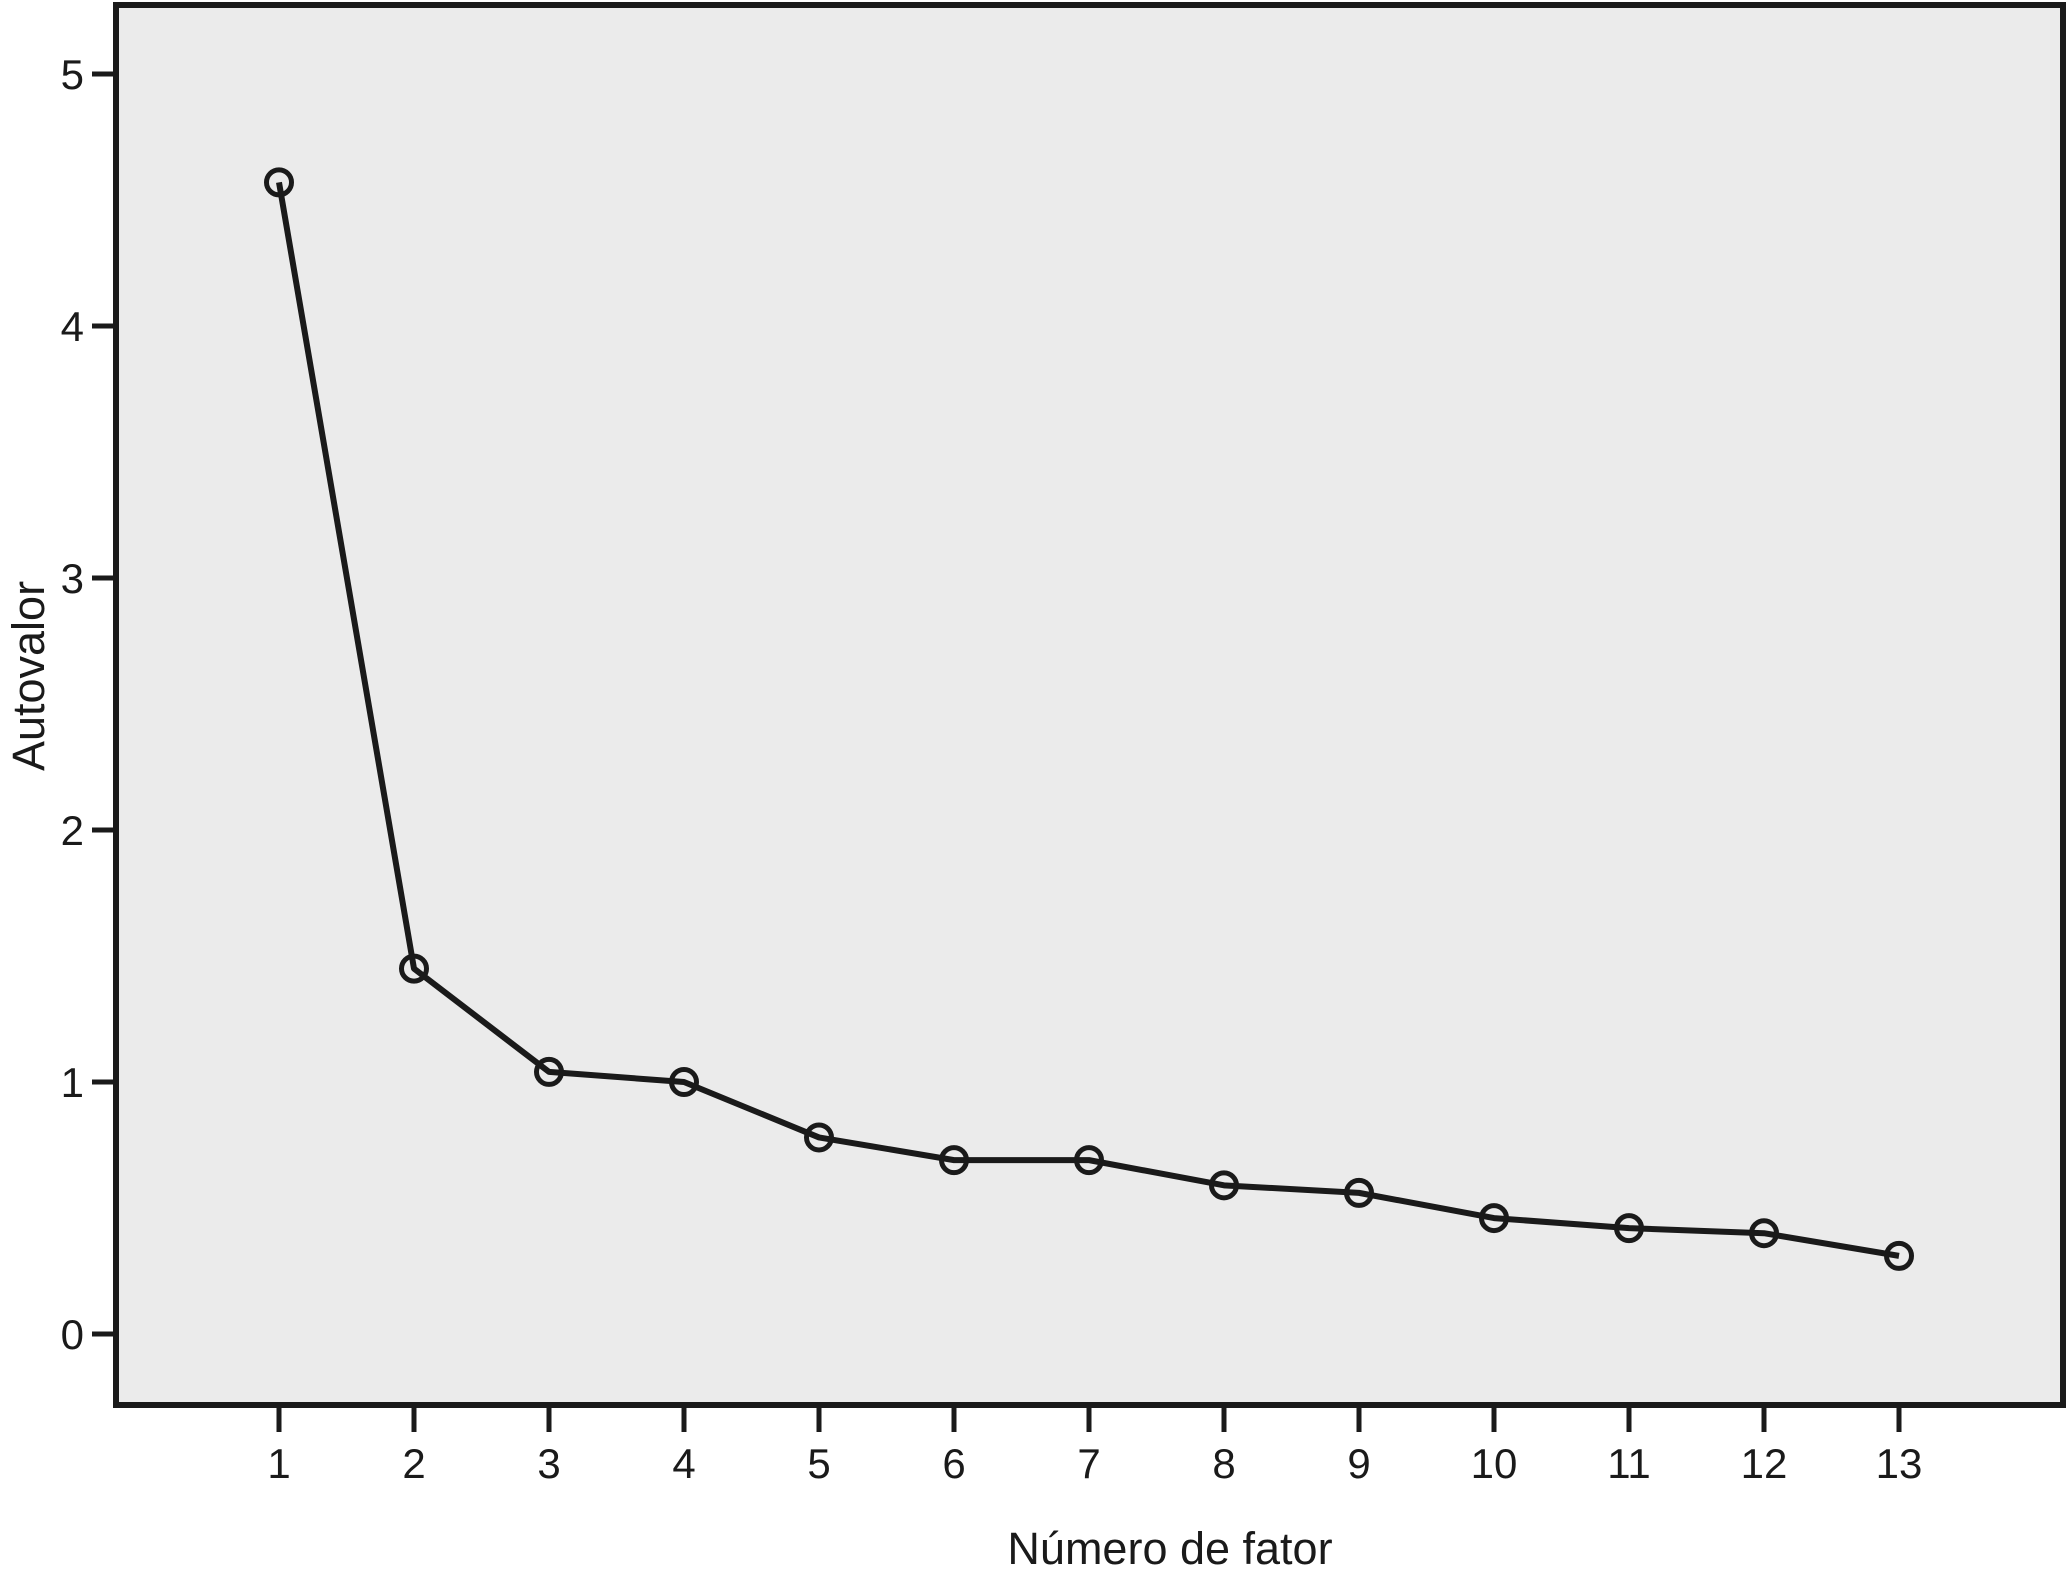 The height and width of the screenshot is (1575, 2071). Describe the element at coordinates (72, 1082) in the screenshot. I see `y-tick-label: 1` at that location.